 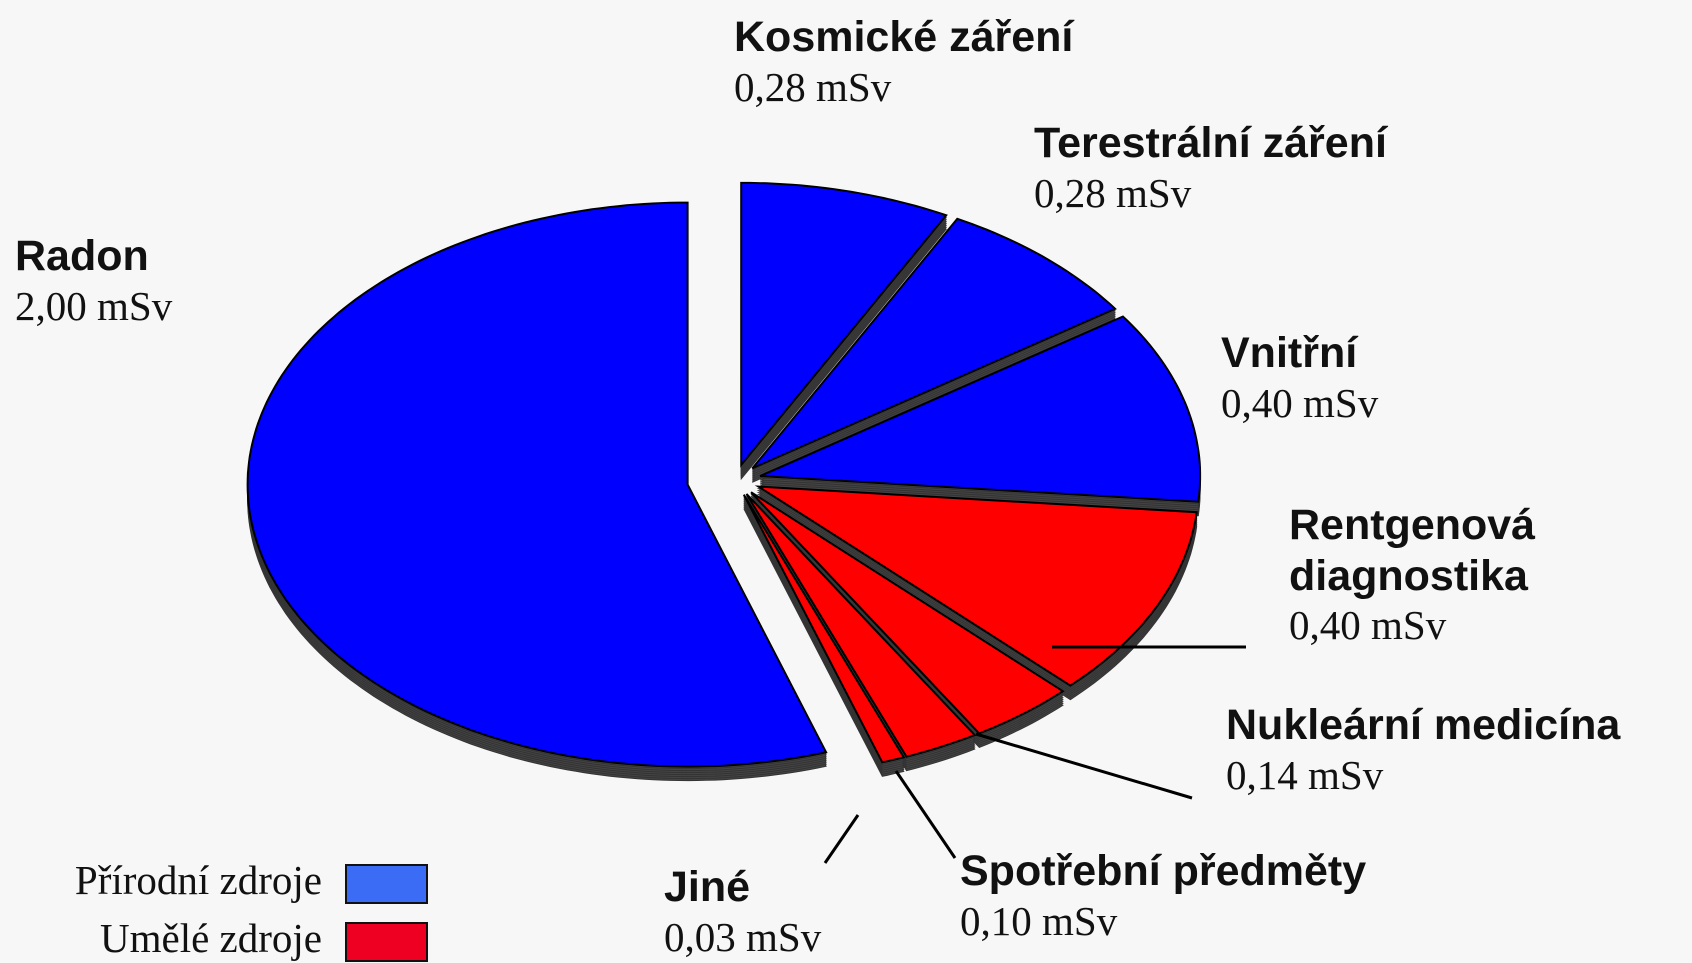 What do you see at coordinates (904, 37) in the screenshot?
I see `category-name: Kosmické záření` at bounding box center [904, 37].